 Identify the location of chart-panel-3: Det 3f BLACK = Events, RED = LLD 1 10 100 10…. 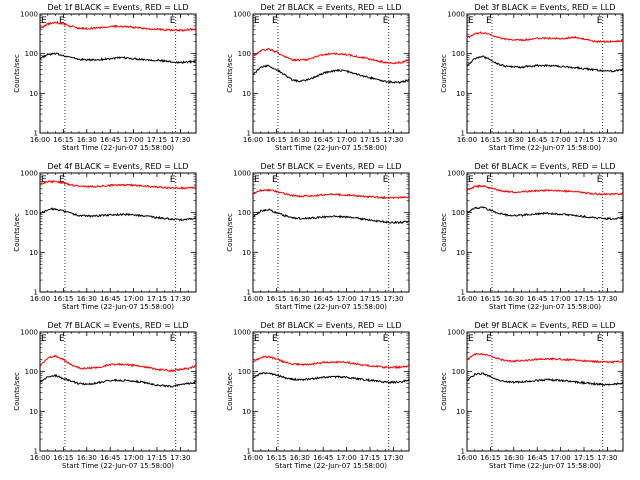
(532, 77).